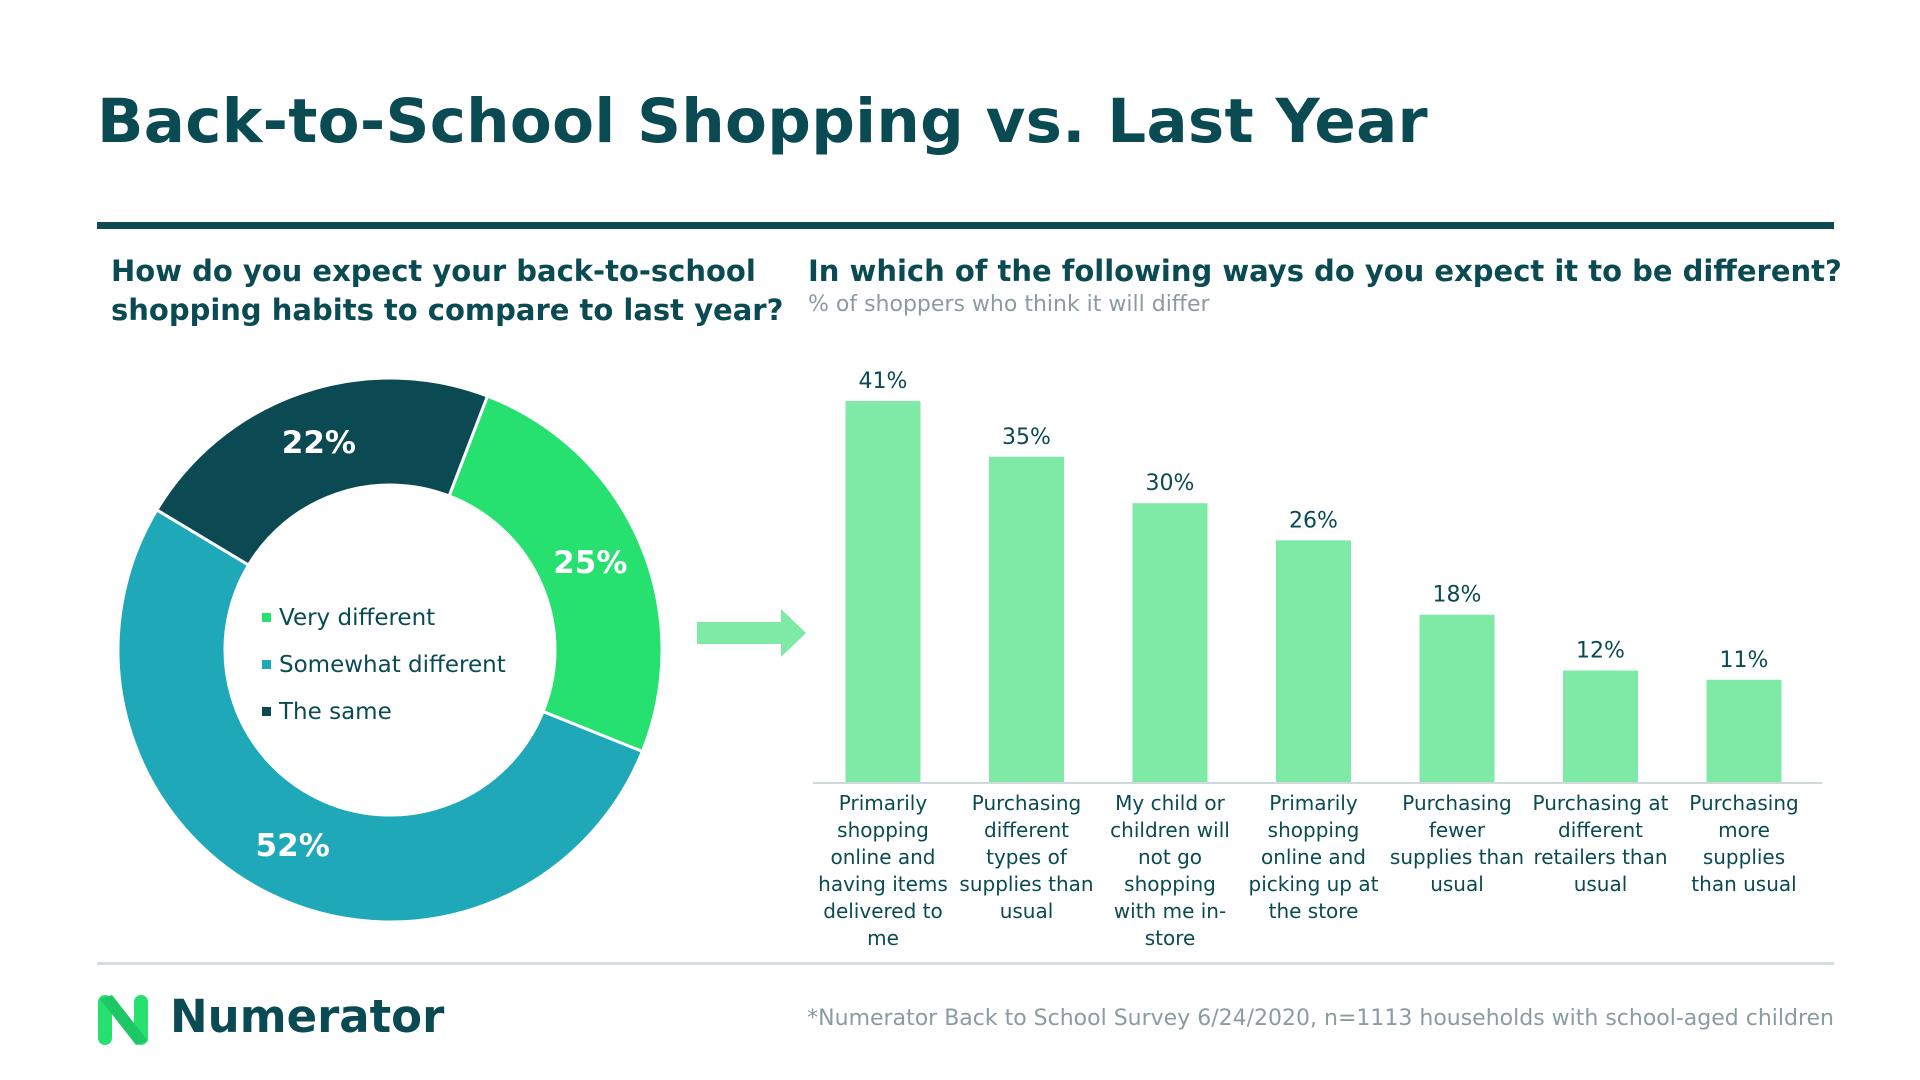 The image size is (1920, 1080). Describe the element at coordinates (1744, 884) in the screenshot. I see `category-label-line: than usual` at that location.